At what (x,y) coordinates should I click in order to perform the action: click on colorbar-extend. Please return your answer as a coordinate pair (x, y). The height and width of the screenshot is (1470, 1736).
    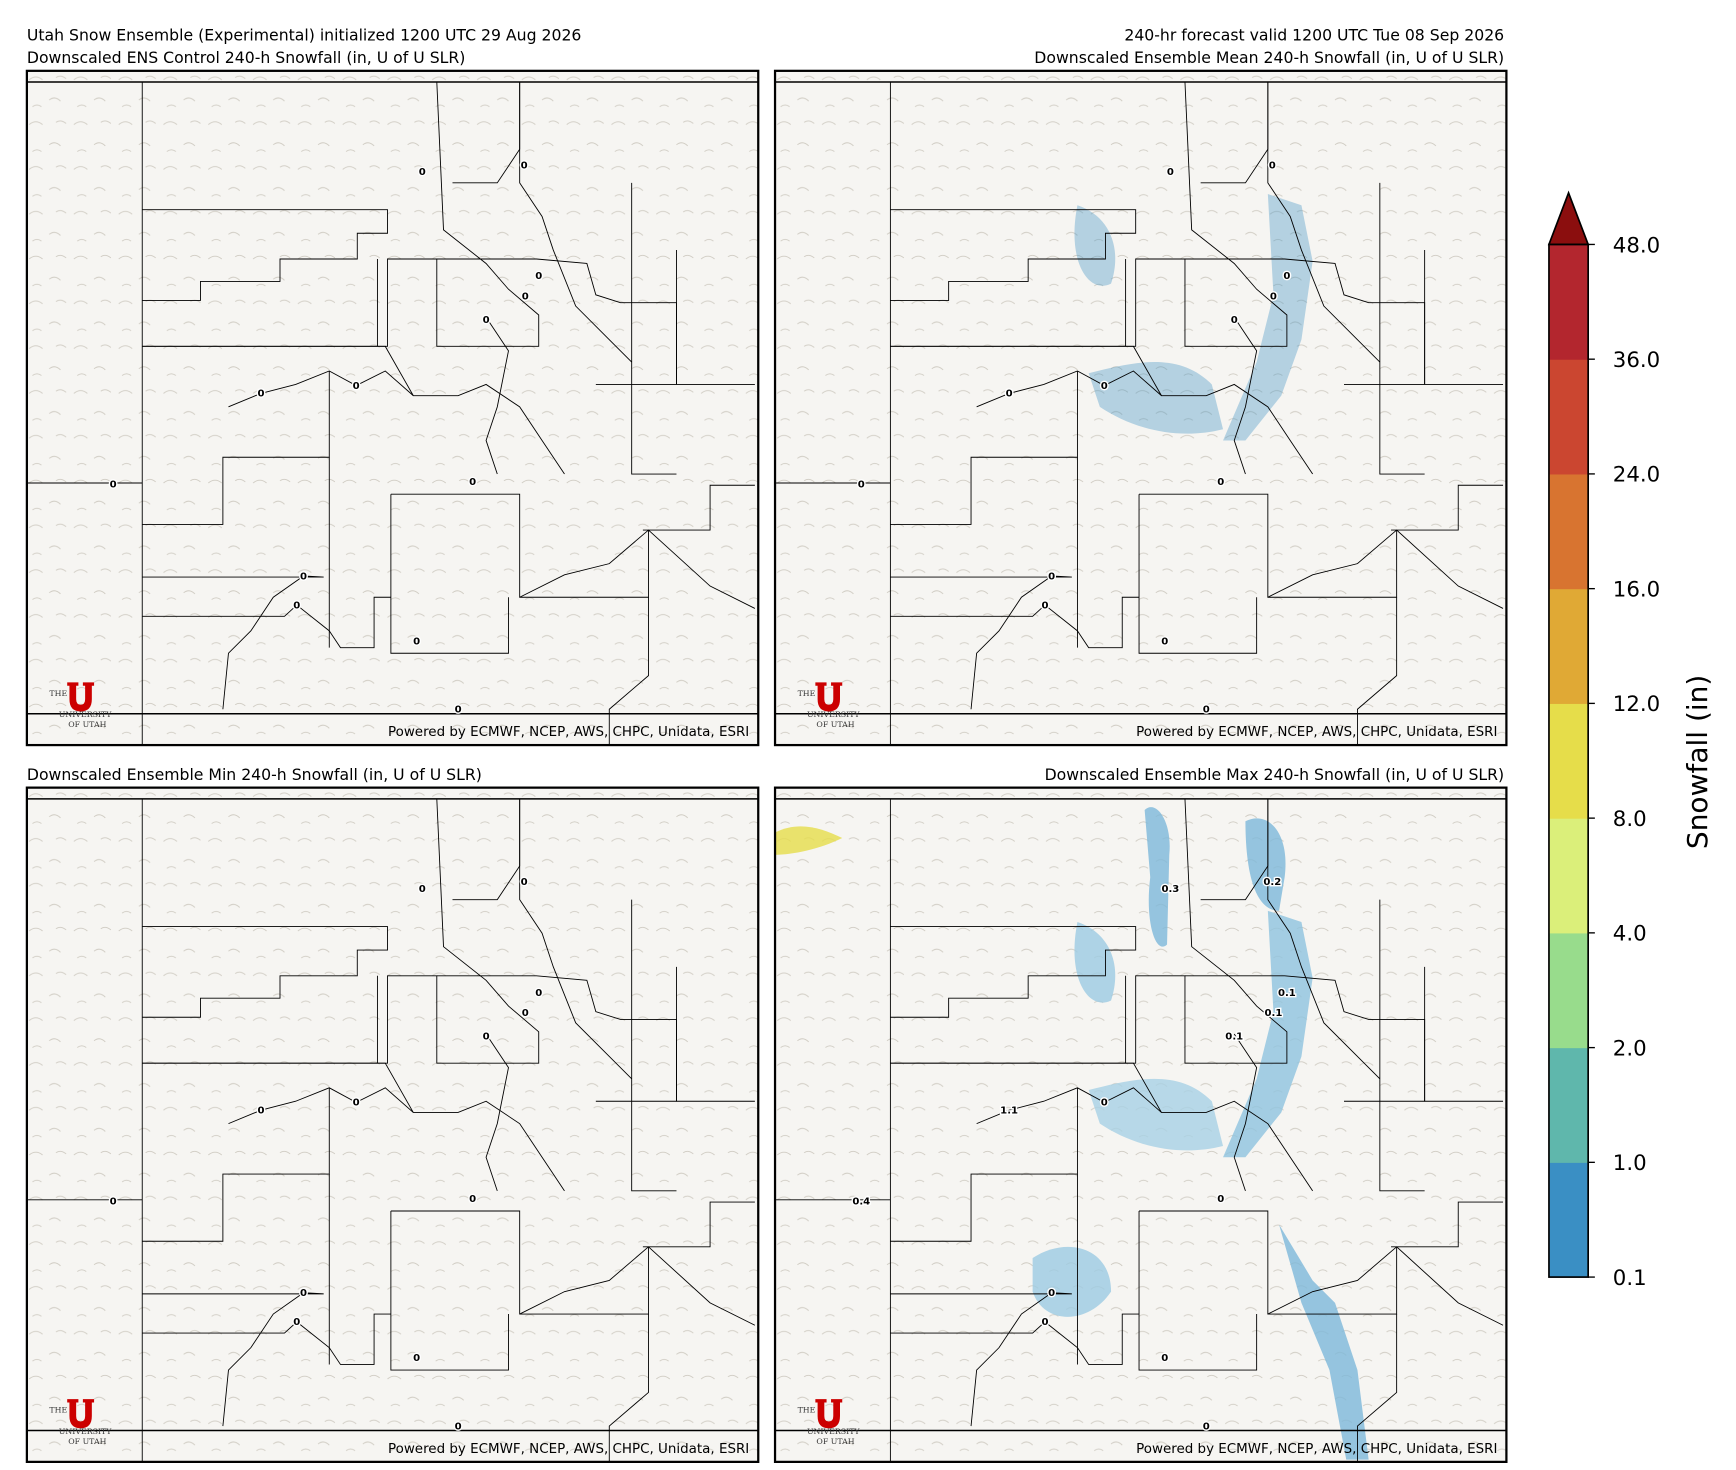
    Looking at the image, I should click on (1568, 218).